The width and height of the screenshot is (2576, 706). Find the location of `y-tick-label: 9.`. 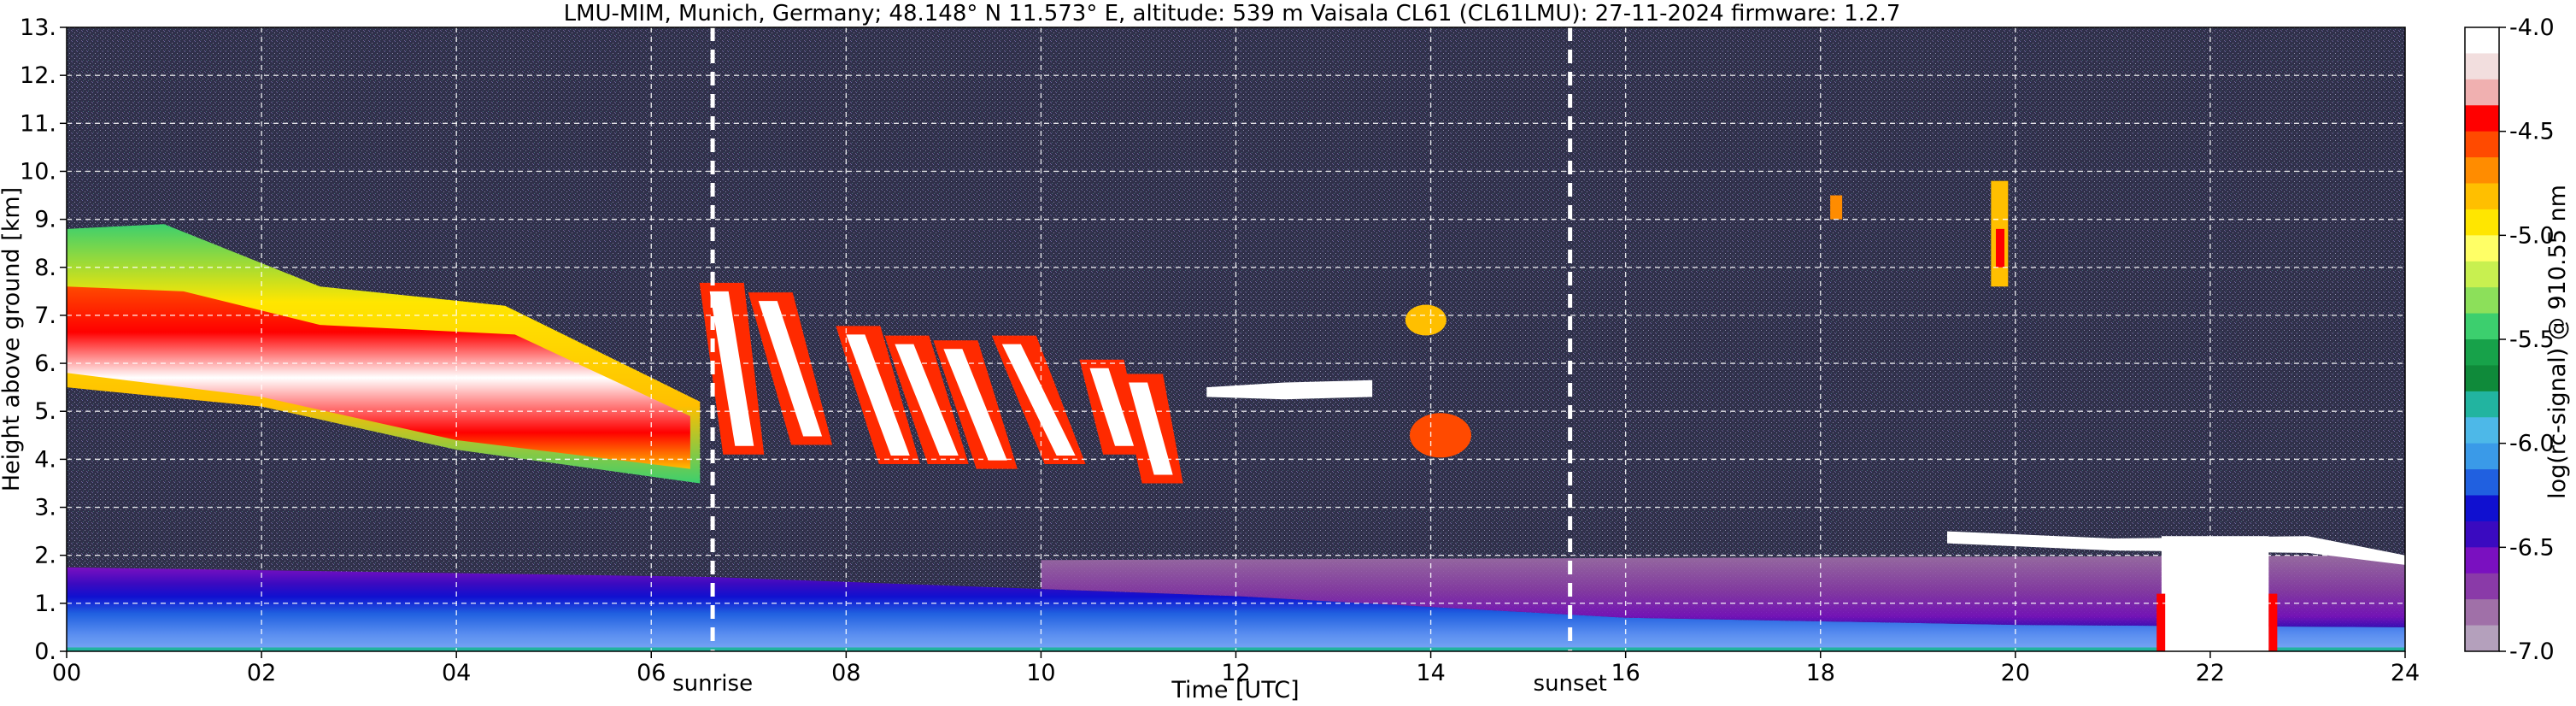

y-tick-label: 9. is located at coordinates (45, 220).